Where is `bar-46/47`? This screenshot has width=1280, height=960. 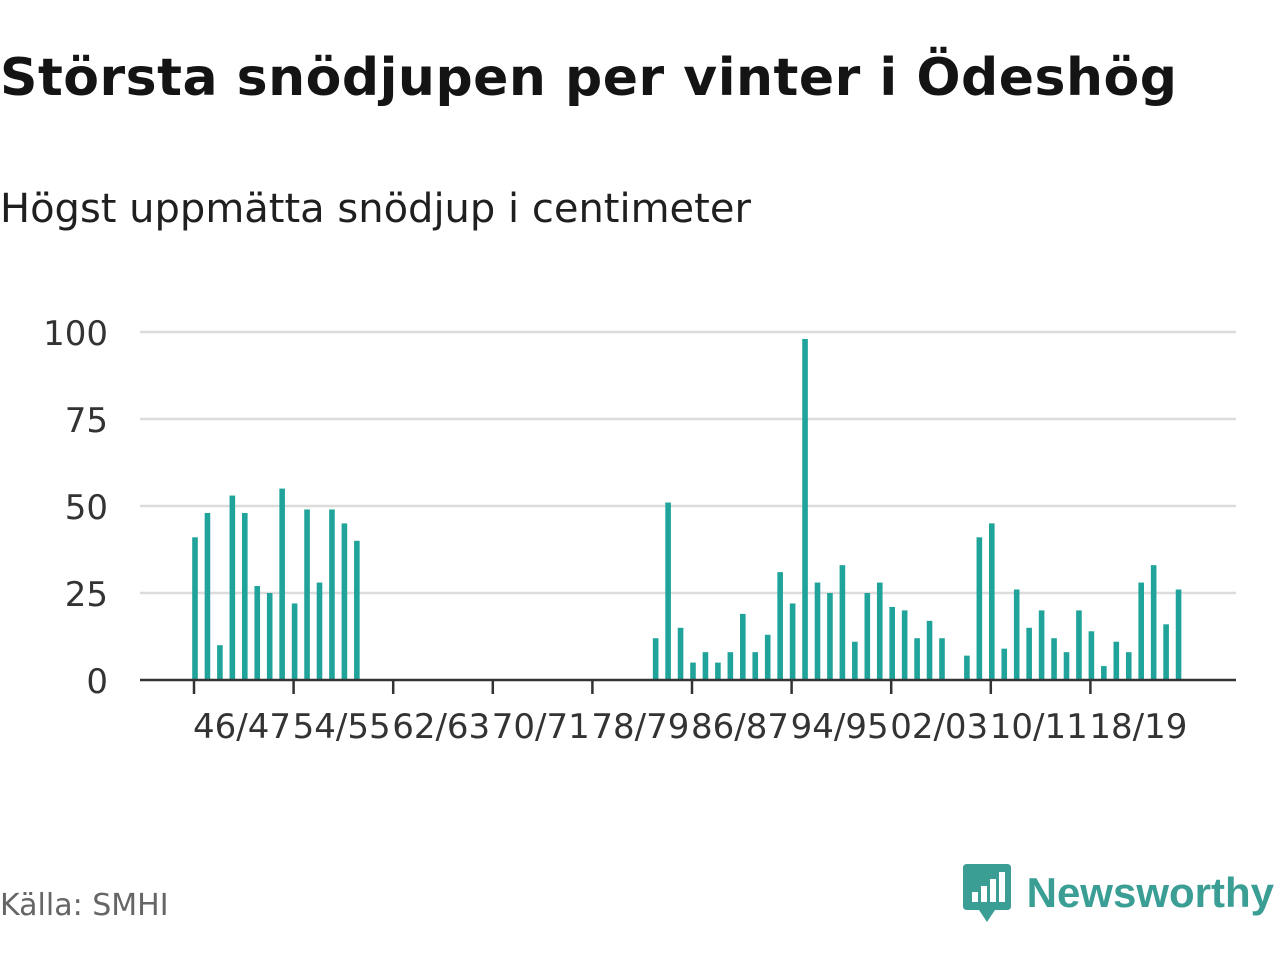 bar-46/47 is located at coordinates (195, 608).